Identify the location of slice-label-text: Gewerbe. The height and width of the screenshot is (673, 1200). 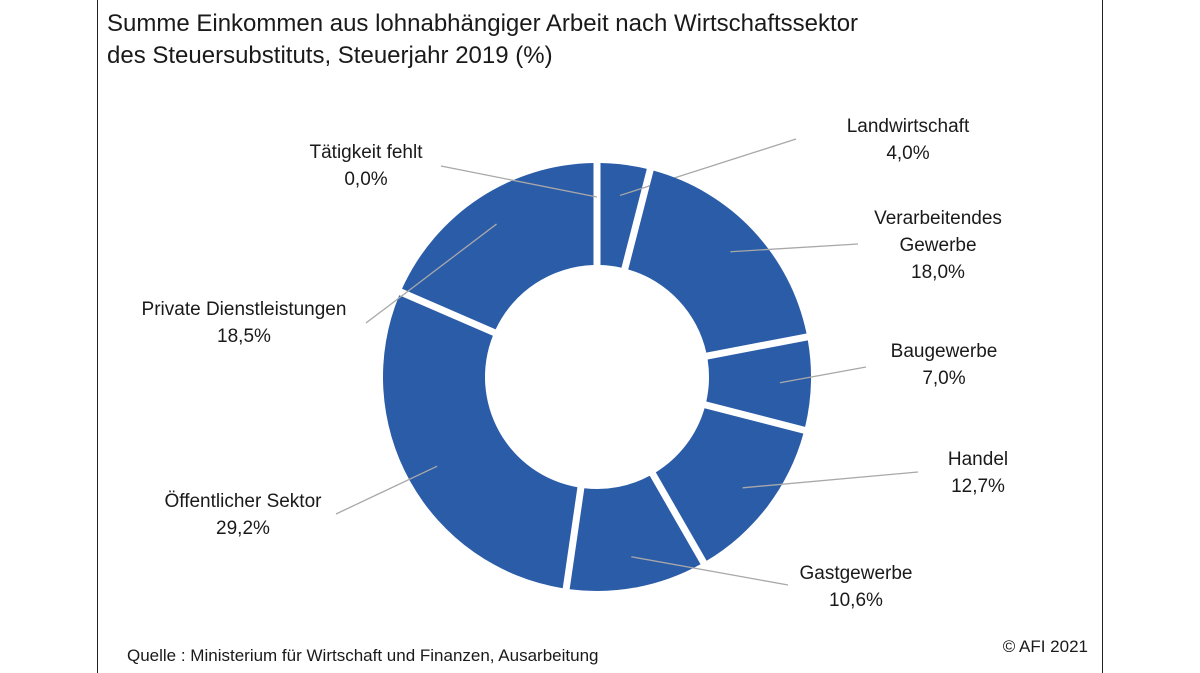
(938, 245).